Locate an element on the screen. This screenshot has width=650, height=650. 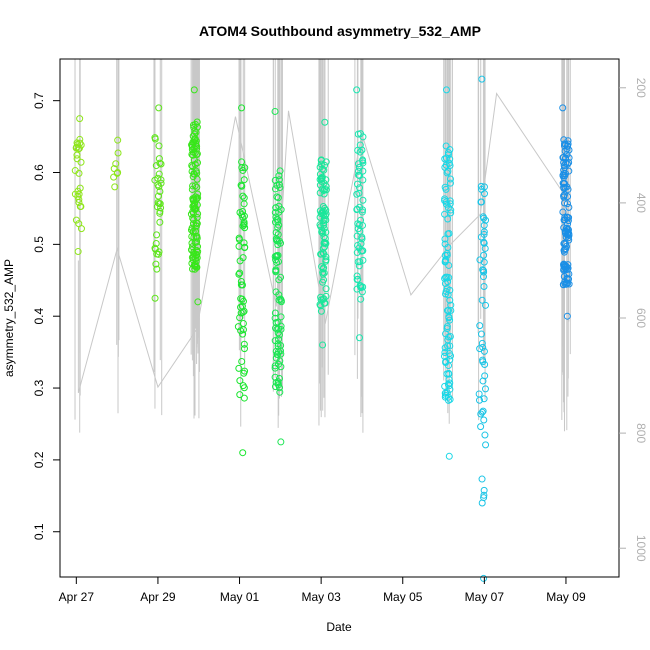
y2-tick-label: 400 is located at coordinates (641, 203).